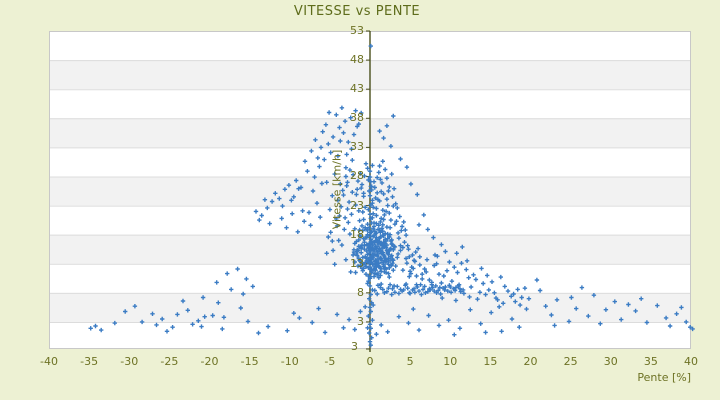  Describe the element at coordinates (357, 89) in the screenshot. I see `y-tick-label: 43` at that location.